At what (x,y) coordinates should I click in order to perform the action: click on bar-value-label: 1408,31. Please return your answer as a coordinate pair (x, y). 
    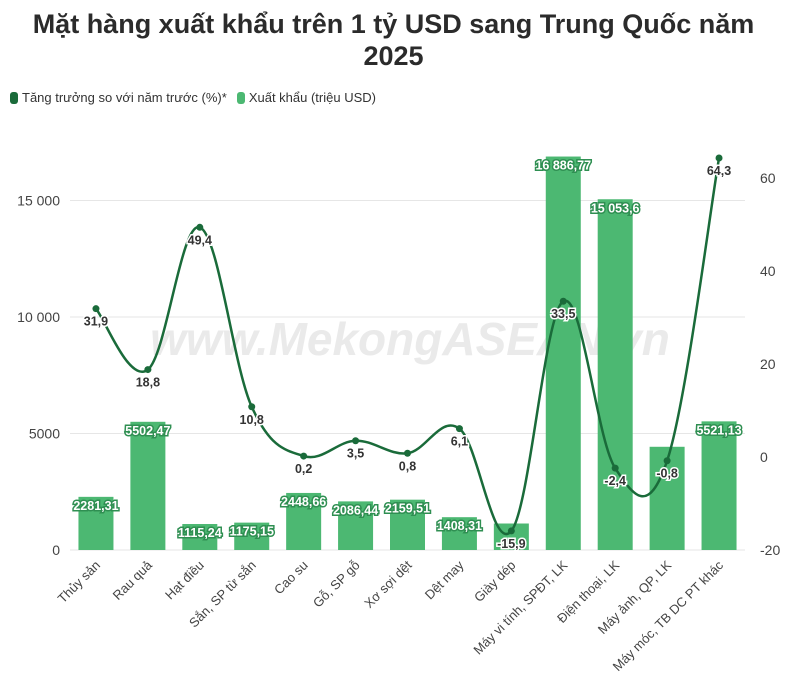
    Looking at the image, I should click on (459, 526).